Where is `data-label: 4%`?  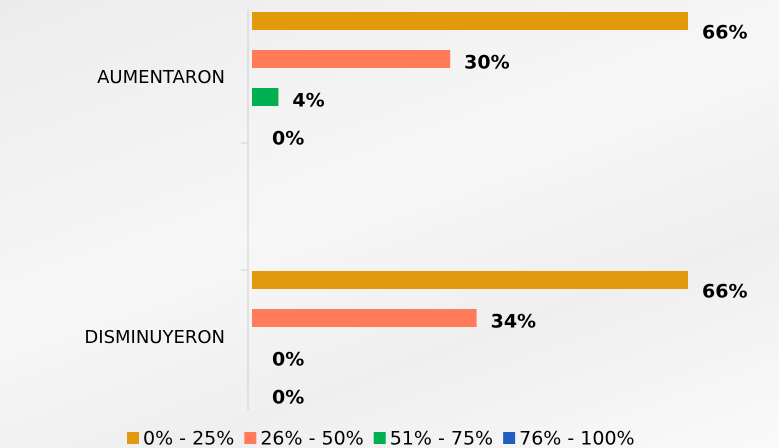
data-label: 4% is located at coordinates (308, 101).